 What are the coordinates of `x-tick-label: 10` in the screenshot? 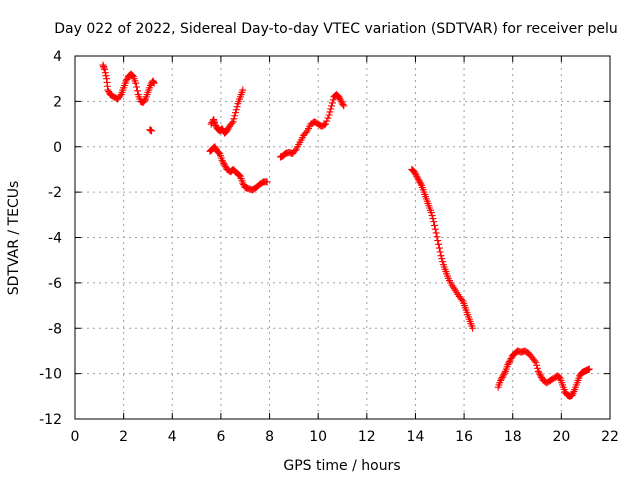 It's located at (318, 437).